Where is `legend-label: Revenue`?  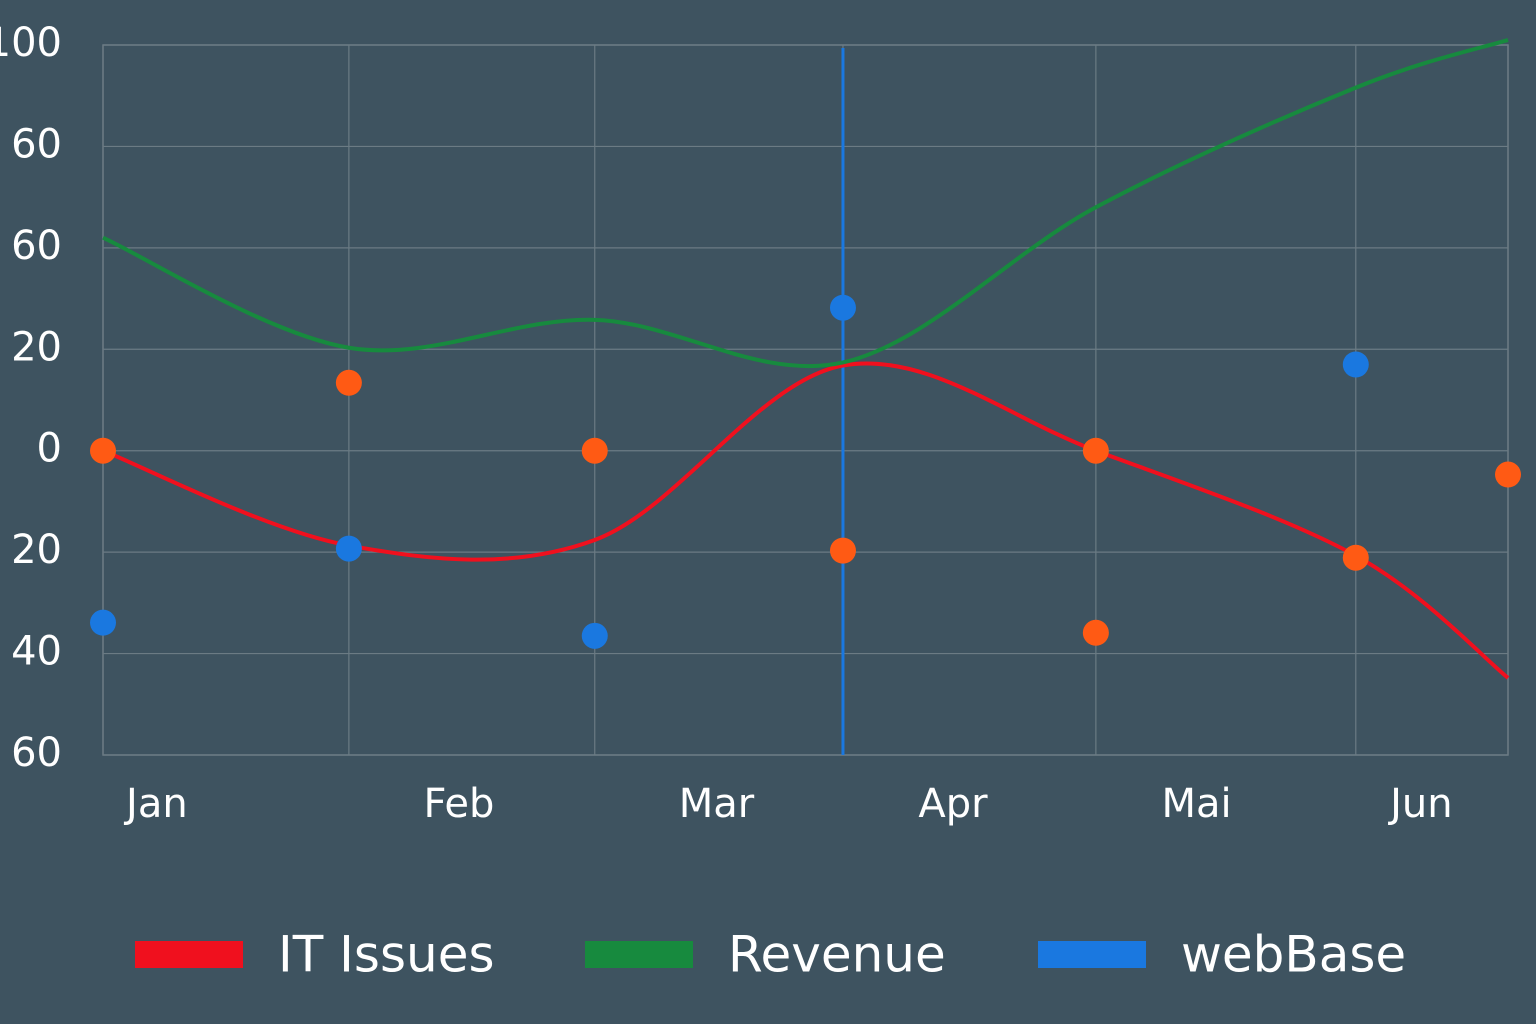
legend-label: Revenue is located at coordinates (837, 955).